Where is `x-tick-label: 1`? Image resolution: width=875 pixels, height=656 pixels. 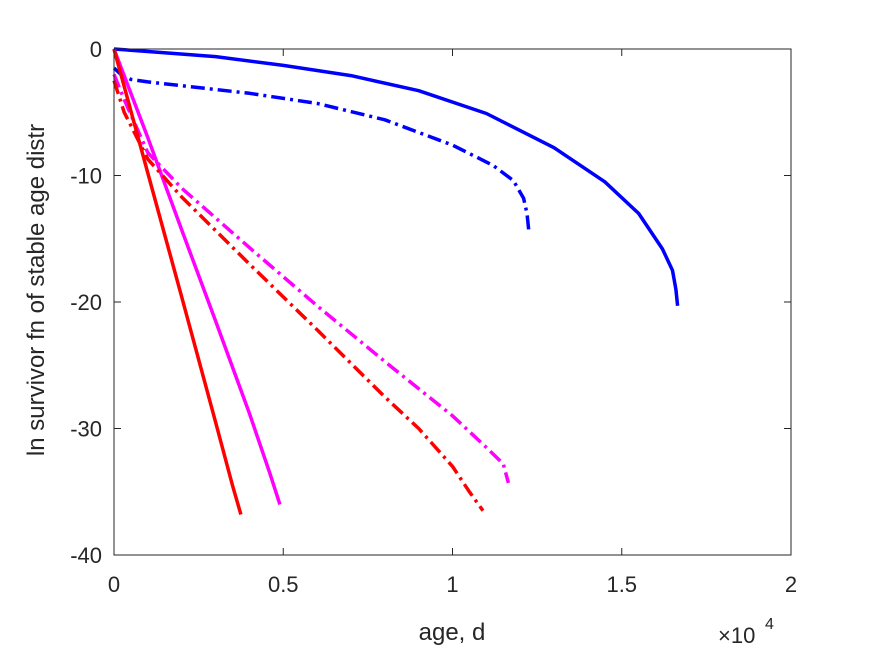
x-tick-label: 1 is located at coordinates (452, 584).